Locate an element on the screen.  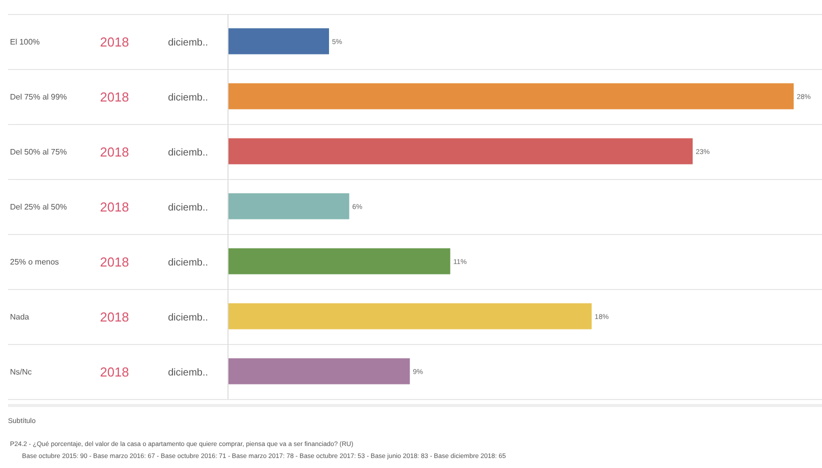
y-tick-label: Del 75% al 99% is located at coordinates (38, 97).